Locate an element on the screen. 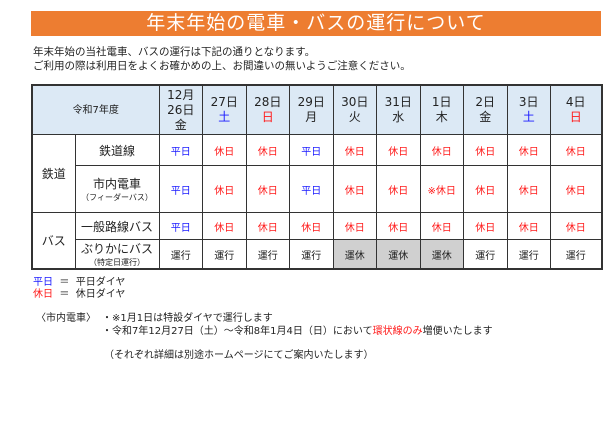 The width and height of the screenshot is (614, 435). date-header: 12月 26日金 is located at coordinates (180, 109).